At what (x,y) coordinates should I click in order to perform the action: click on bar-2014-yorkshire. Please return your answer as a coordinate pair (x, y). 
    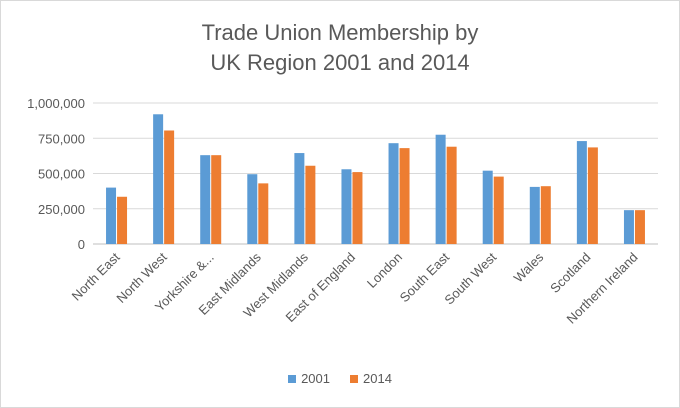
    Looking at the image, I should click on (216, 199).